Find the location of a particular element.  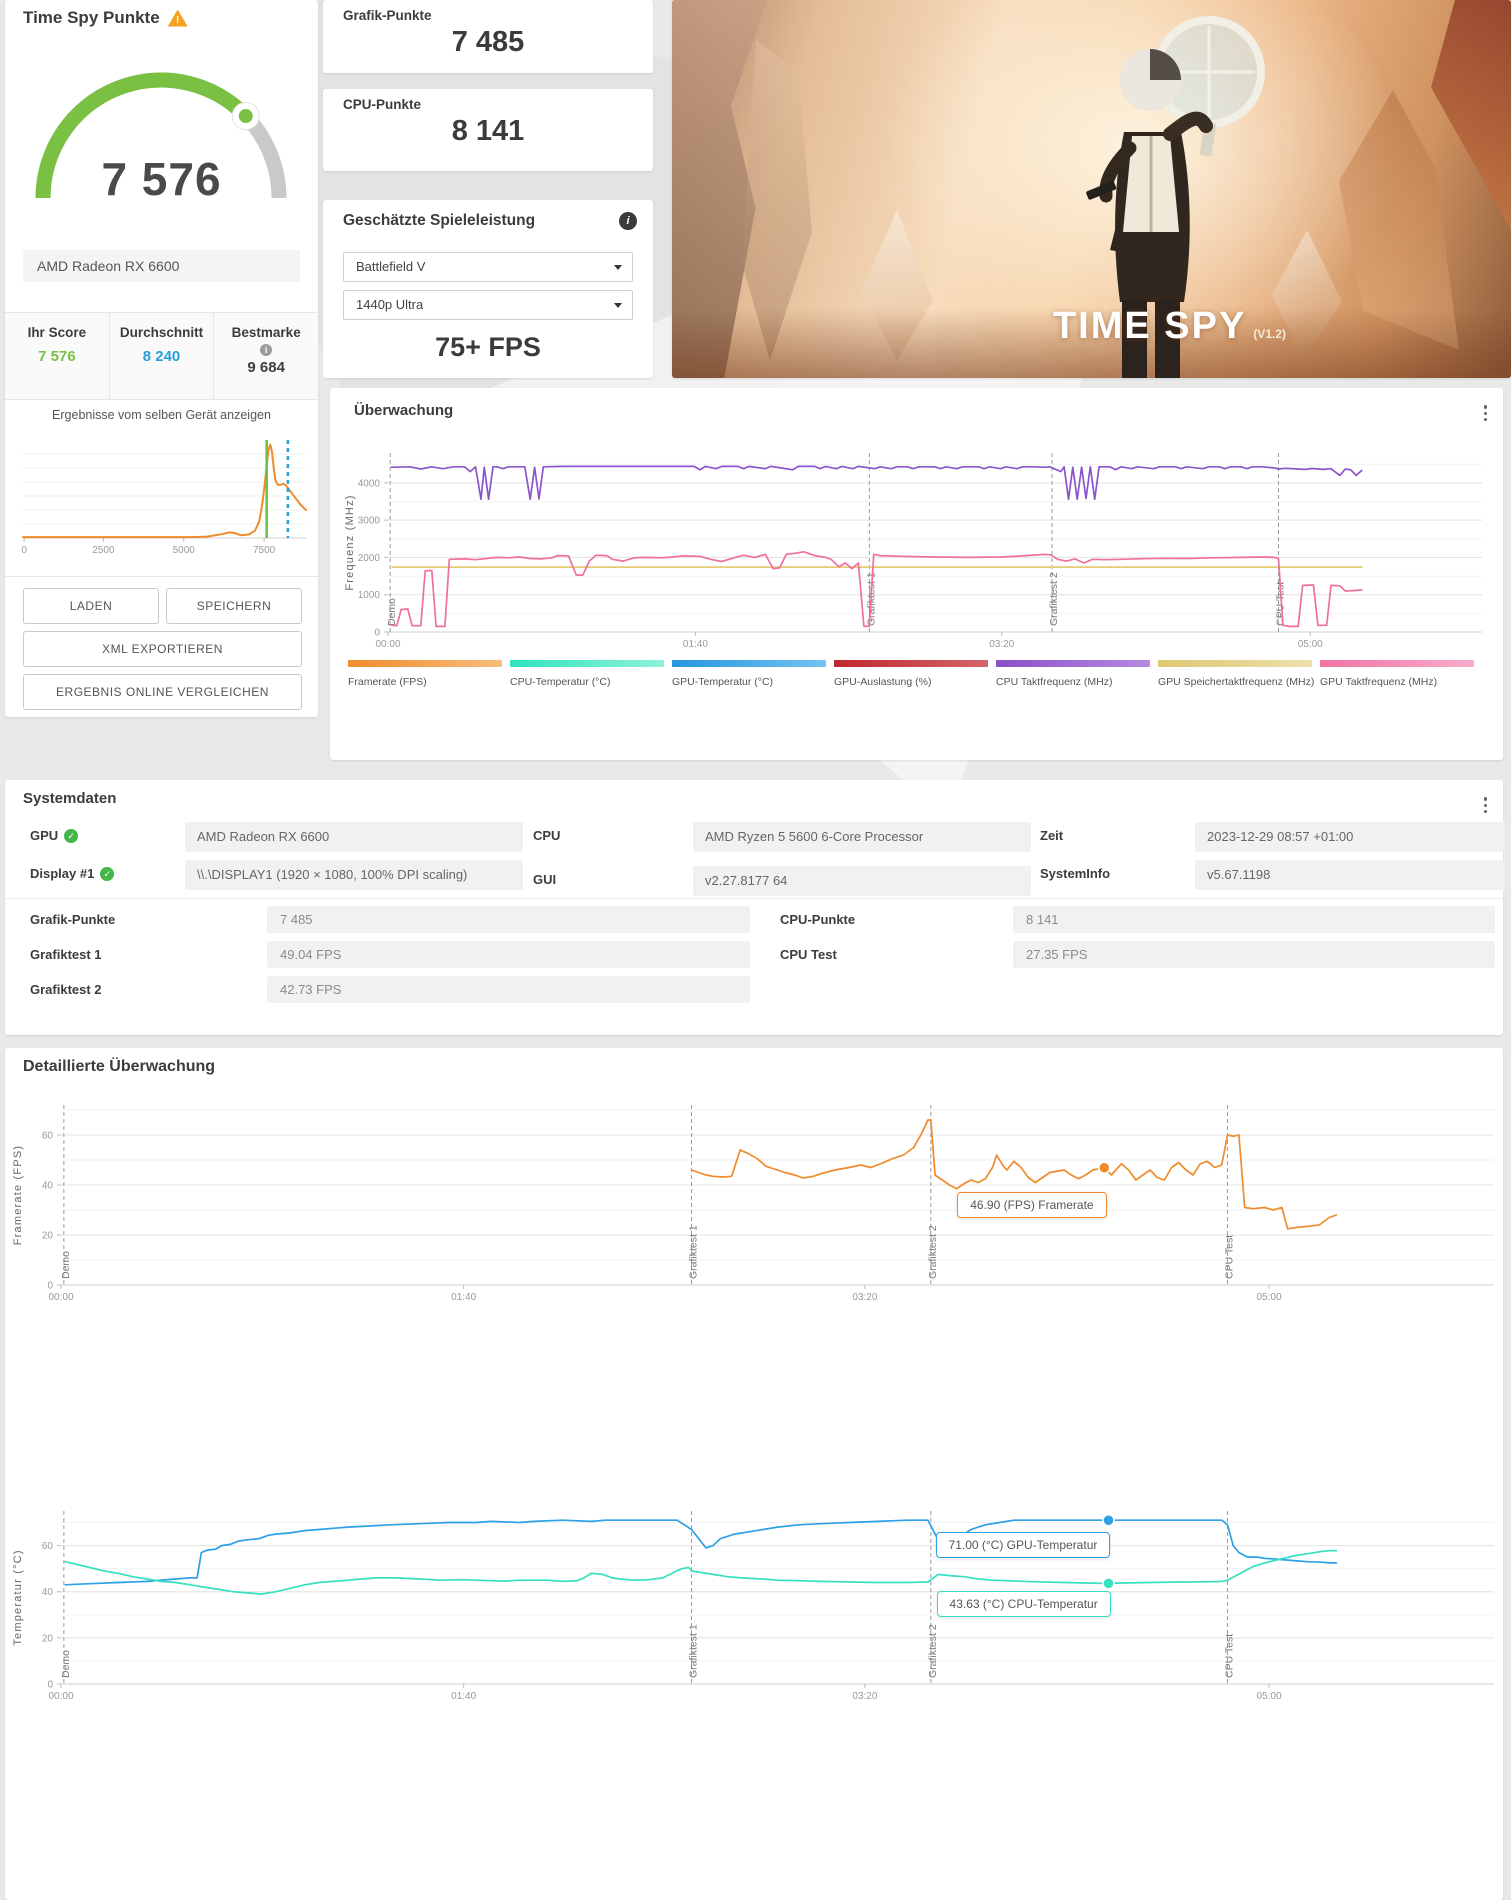

time-label: Zeit is located at coordinates (1051, 835).